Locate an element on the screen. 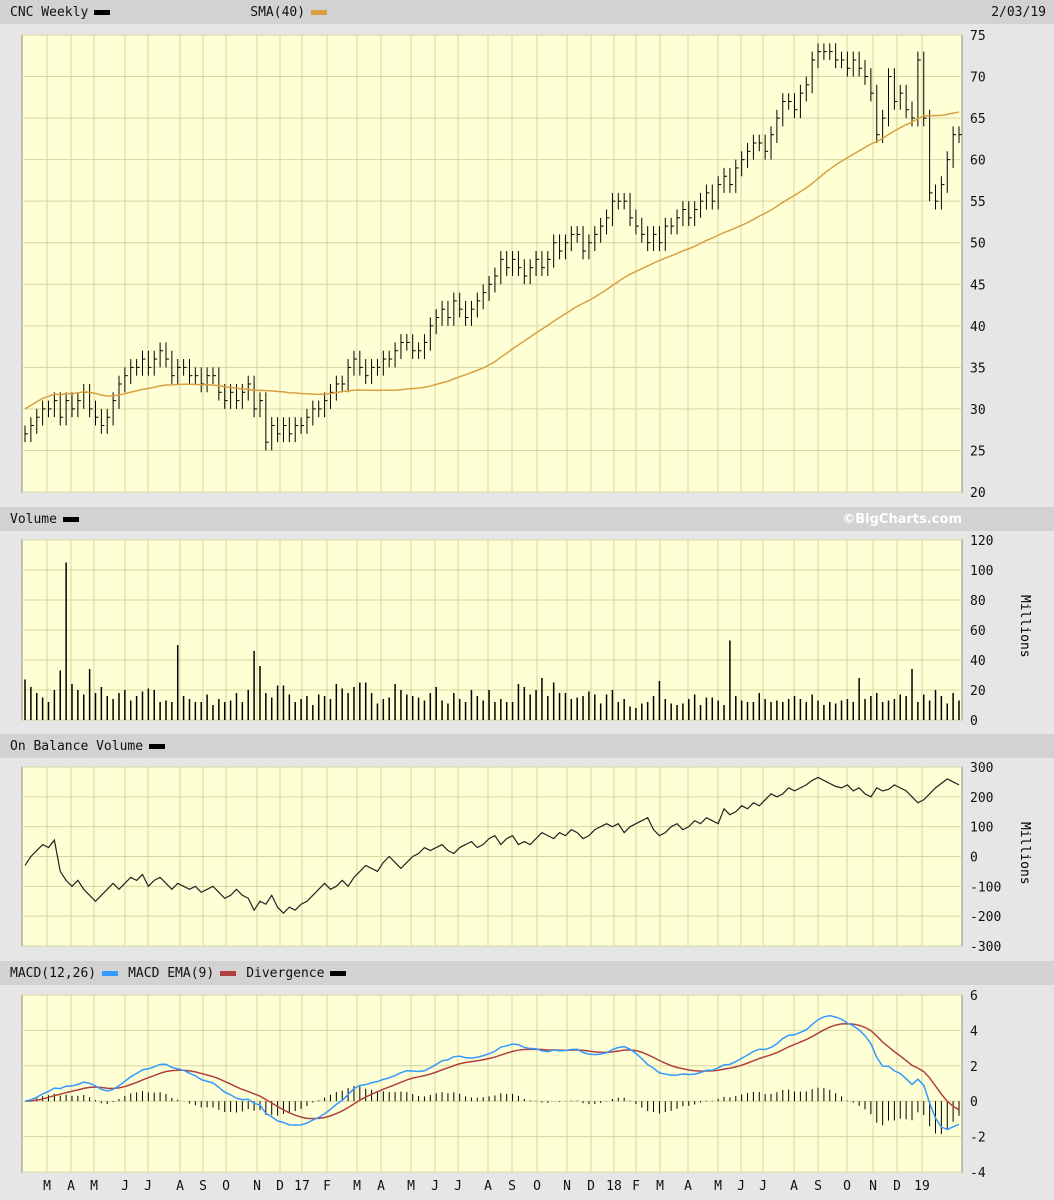 Image resolution: width=1054 pixels, height=1200 pixels. date-label: 2/03/19 is located at coordinates (1018, 12).